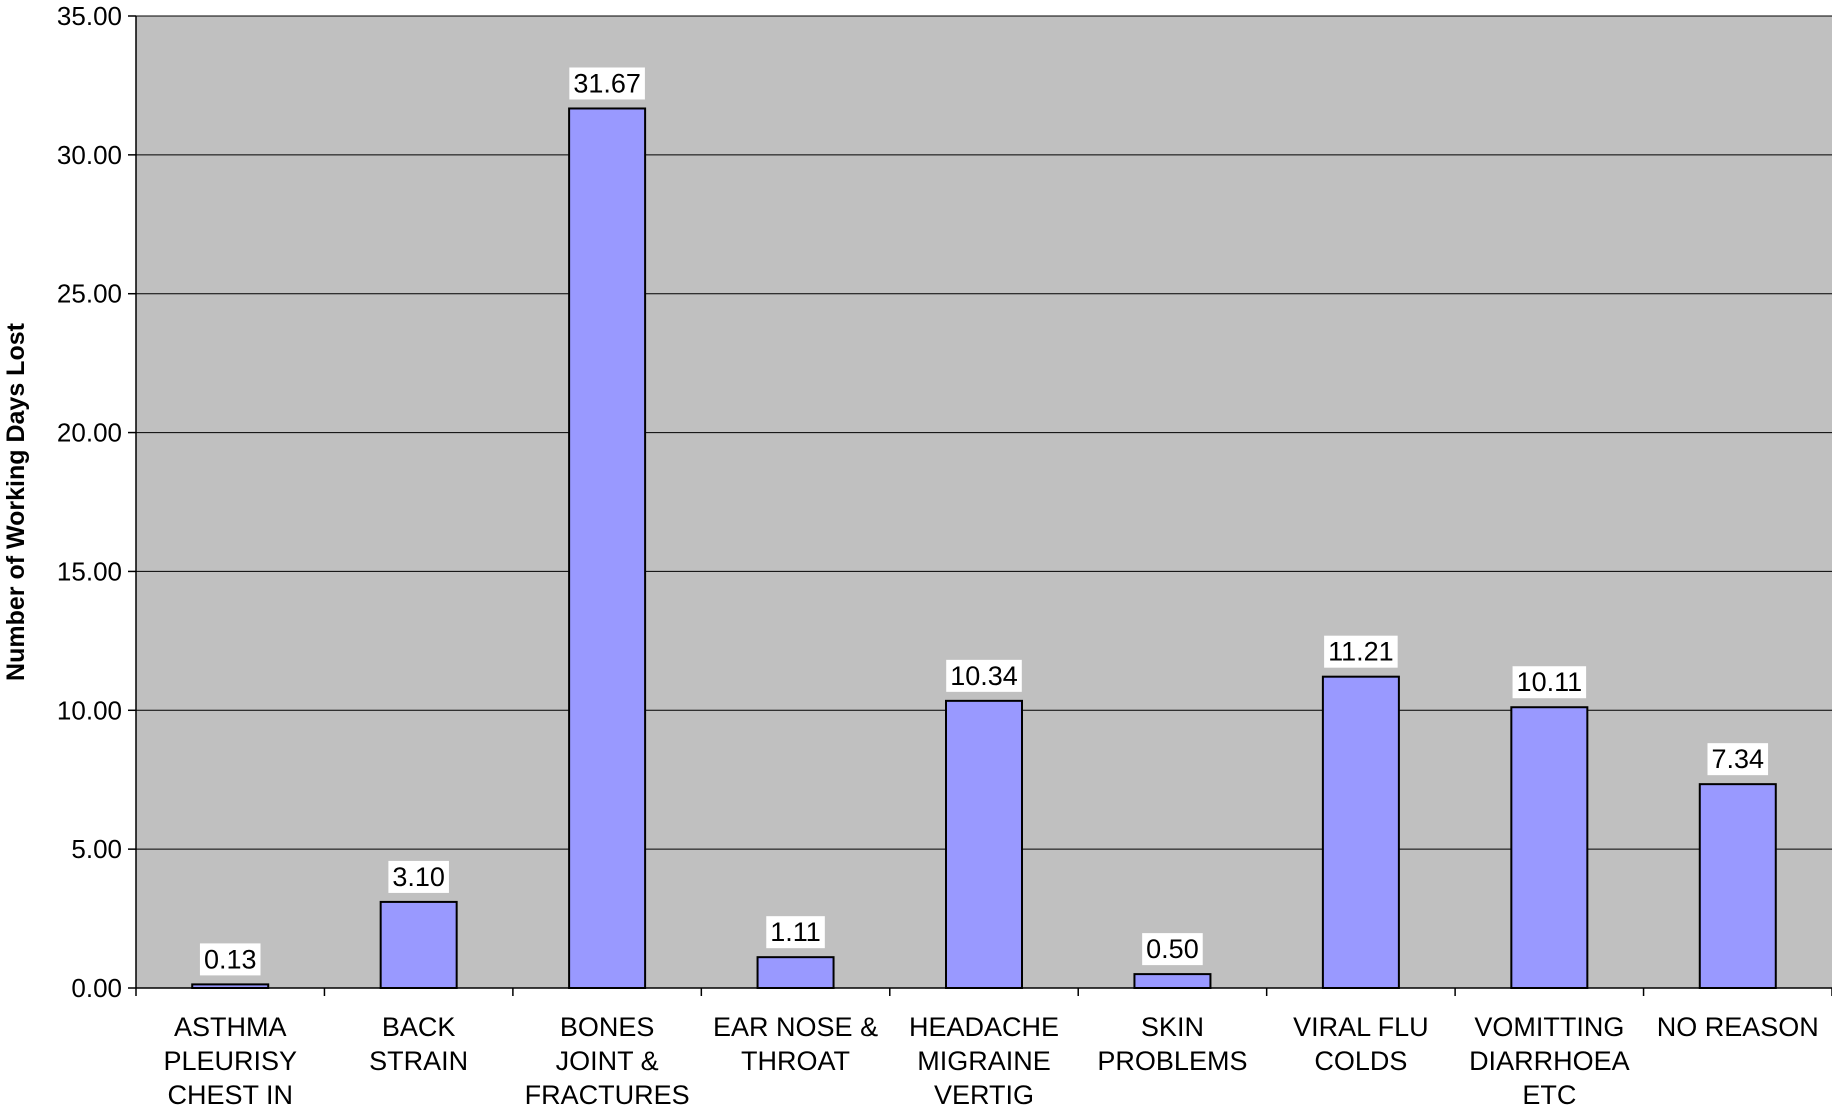 This screenshot has height=1111, width=1832. I want to click on data-label: 11.21, so click(1361, 651).